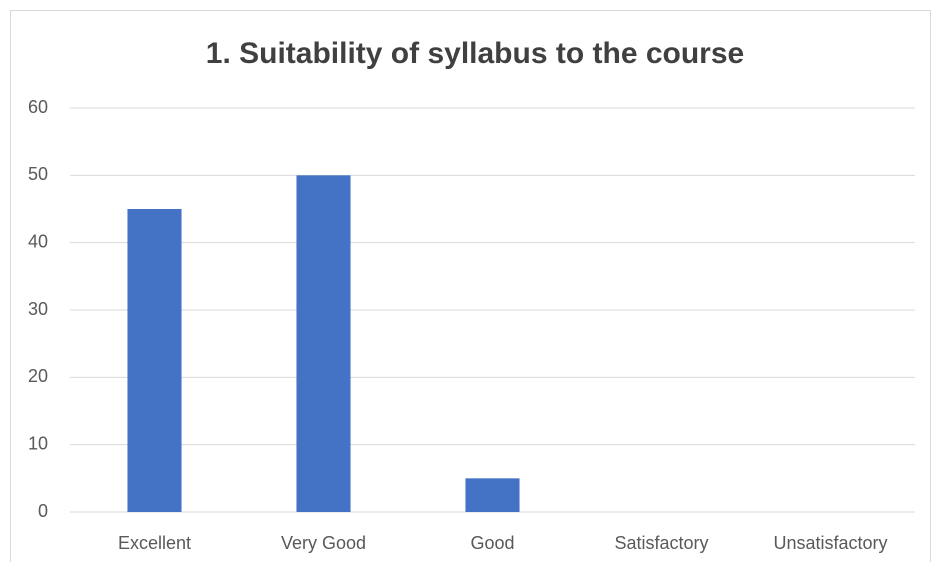  Describe the element at coordinates (38, 107) in the screenshot. I see `y-tick-label: 60` at that location.